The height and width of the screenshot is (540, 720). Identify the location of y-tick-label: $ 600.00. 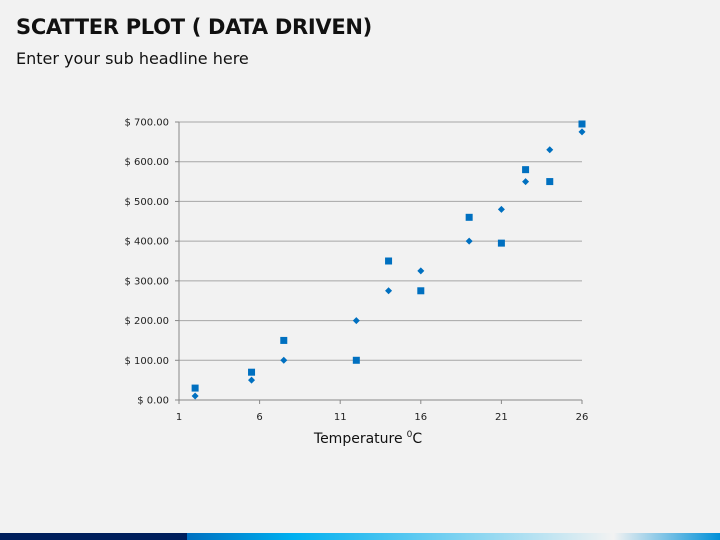
(146, 162).